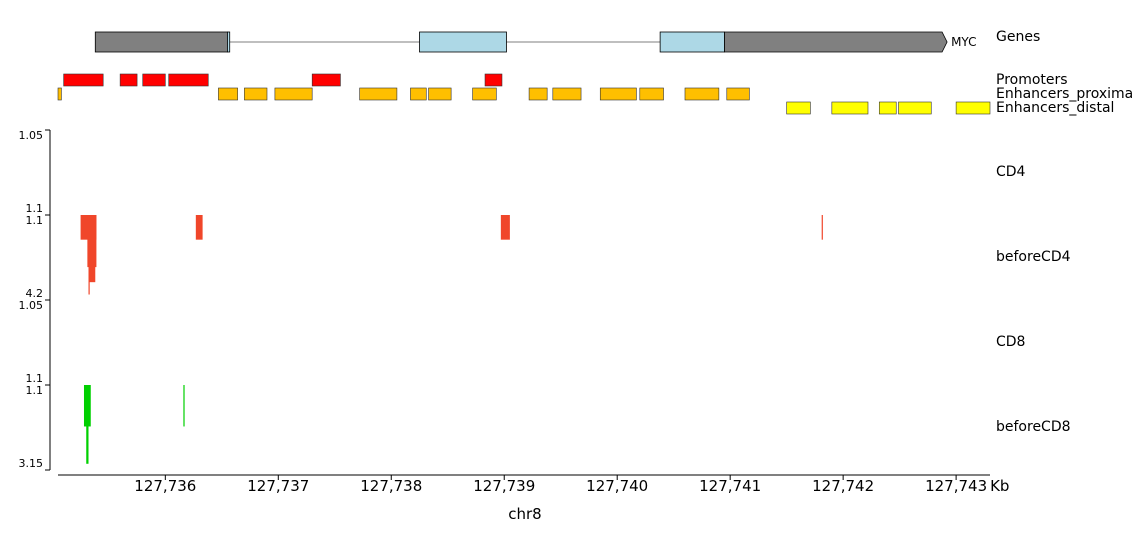 This screenshot has width=1133, height=539. I want to click on x-tick-label: 127,738, so click(391, 486).